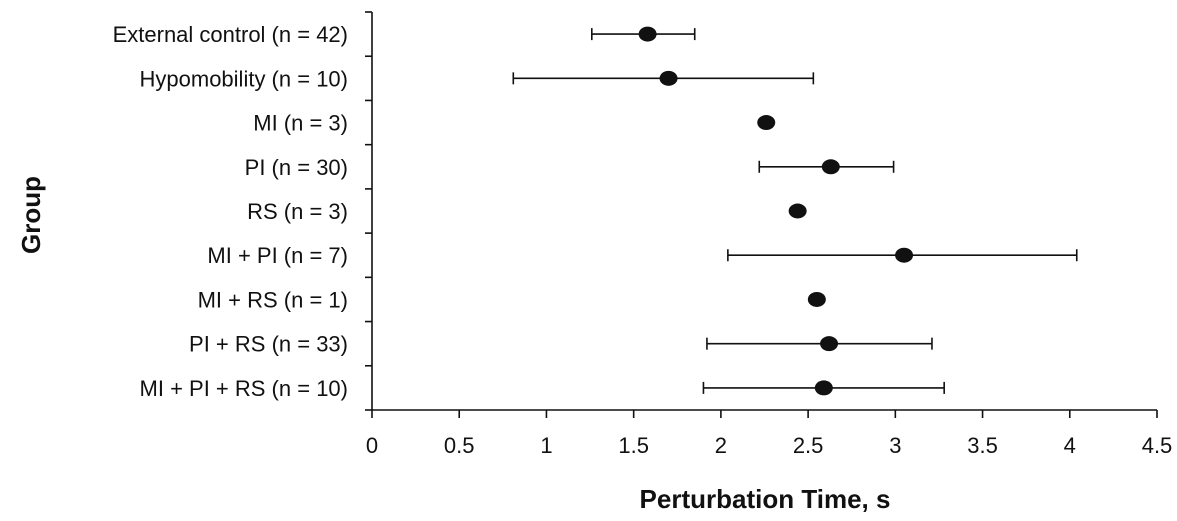 This screenshot has height=521, width=1177. I want to click on y-axis-title: Group, so click(31, 215).